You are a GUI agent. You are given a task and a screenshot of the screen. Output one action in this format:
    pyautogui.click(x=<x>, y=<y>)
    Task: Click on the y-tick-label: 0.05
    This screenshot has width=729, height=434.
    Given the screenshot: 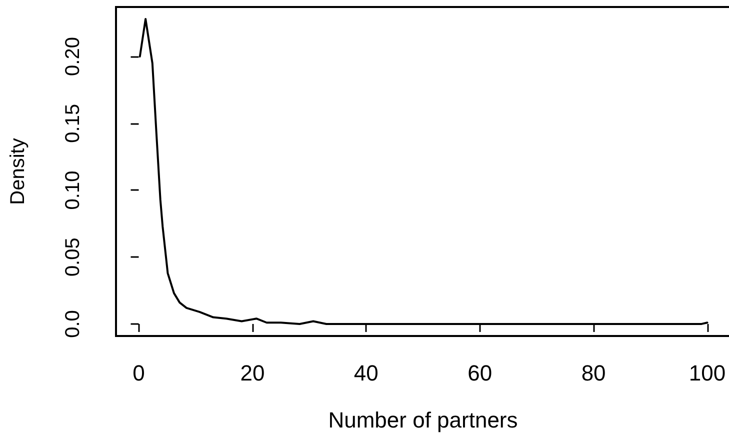 What is the action you would take?
    pyautogui.click(x=73, y=257)
    